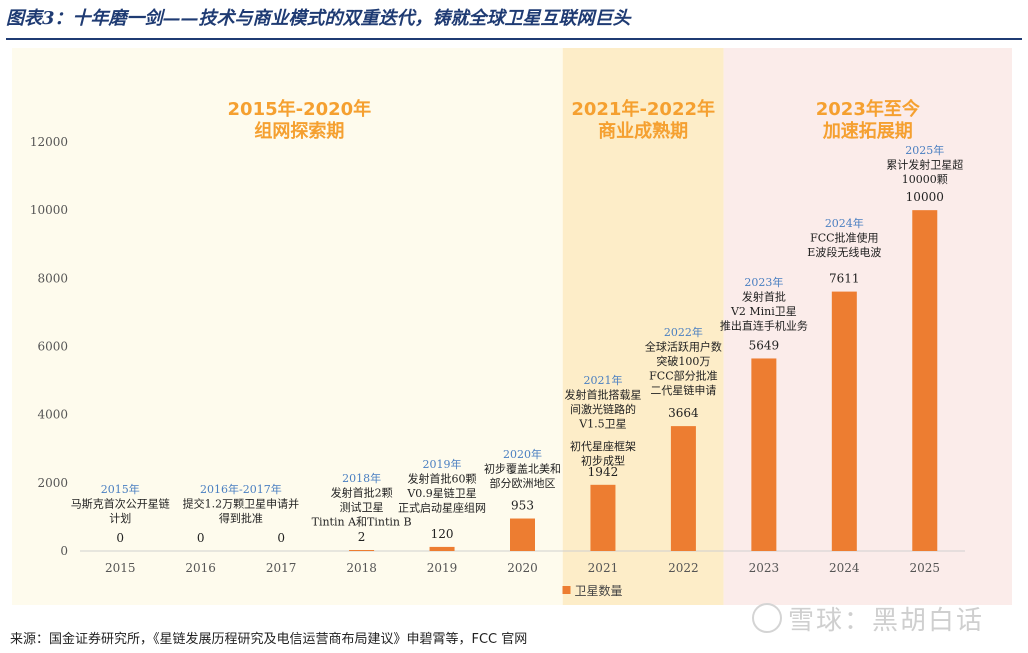 This screenshot has height=653, width=1028. I want to click on annotation-line: 突破100万, so click(683, 361).